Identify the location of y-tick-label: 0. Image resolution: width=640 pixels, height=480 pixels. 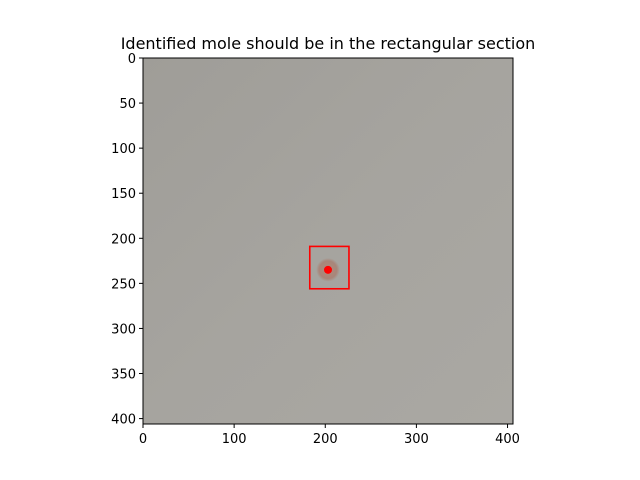
(132, 59).